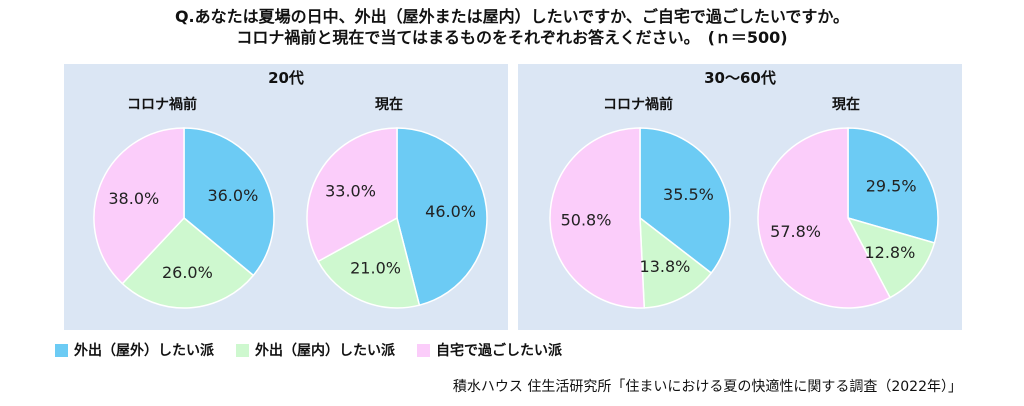  I want to click on legend-item-outdoor: 外出（屋外）したい派, so click(134, 350).